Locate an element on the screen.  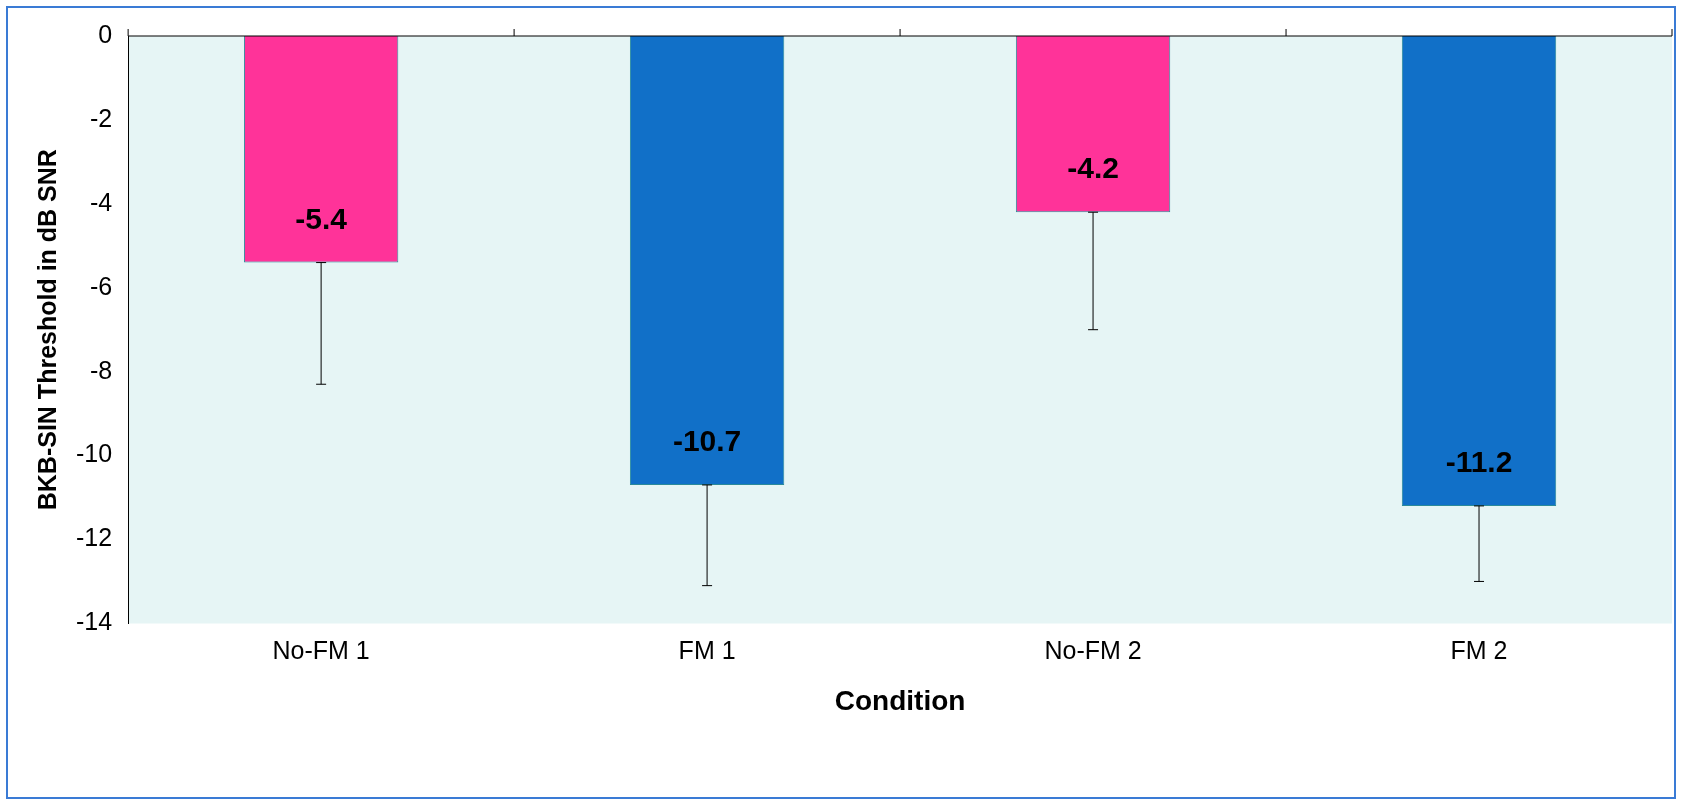
x-tick-label: No-FM 2 is located at coordinates (1093, 650).